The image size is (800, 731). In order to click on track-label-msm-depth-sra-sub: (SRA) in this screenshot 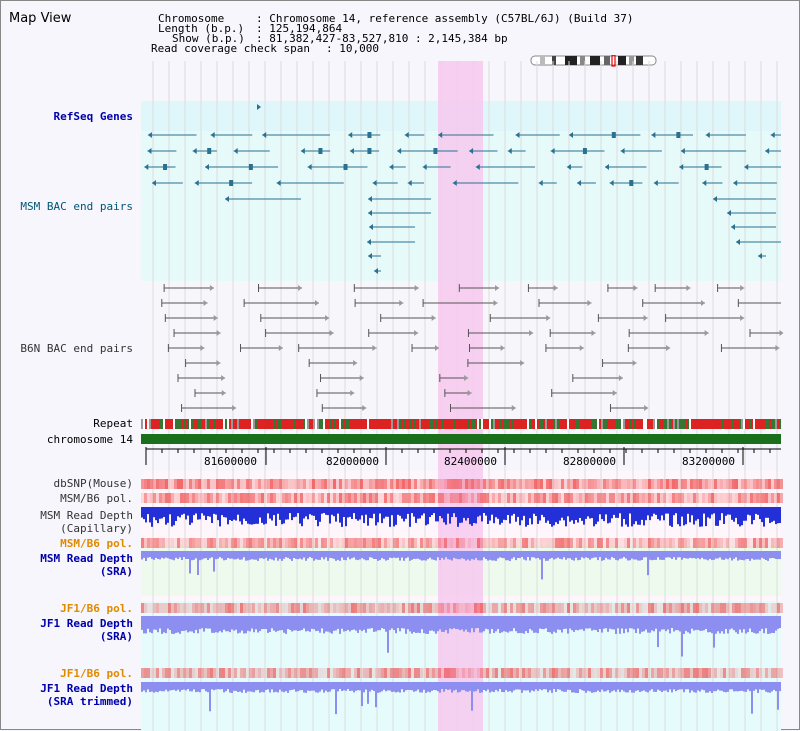, I will do `click(116, 571)`.